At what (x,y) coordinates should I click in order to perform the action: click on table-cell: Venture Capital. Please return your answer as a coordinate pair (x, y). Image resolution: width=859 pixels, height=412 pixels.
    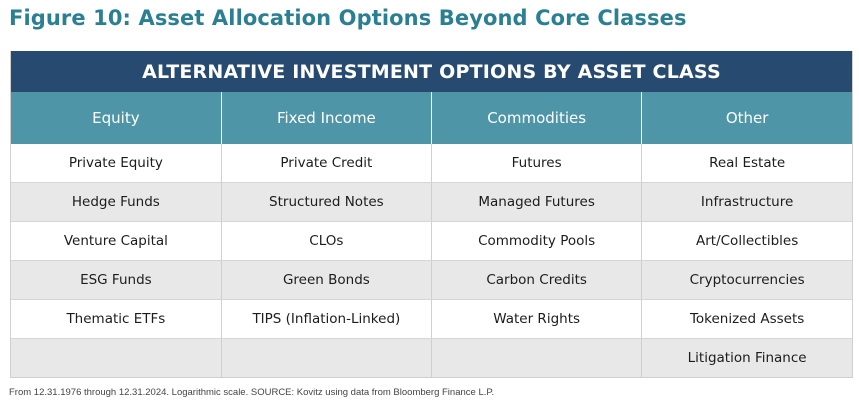
    Looking at the image, I should click on (116, 241).